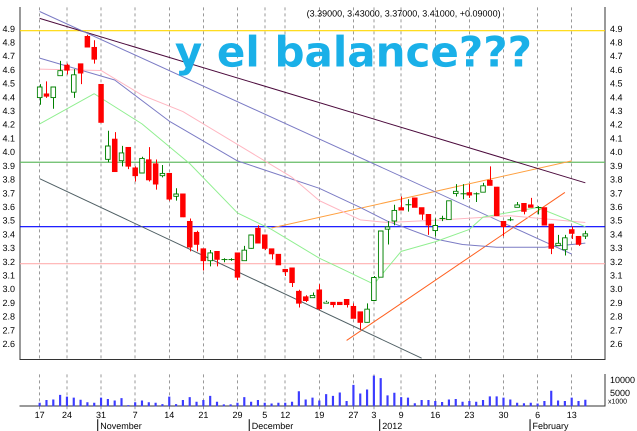 This screenshot has height=431, width=637. I want to click on x-tick-label: 29, so click(237, 415).